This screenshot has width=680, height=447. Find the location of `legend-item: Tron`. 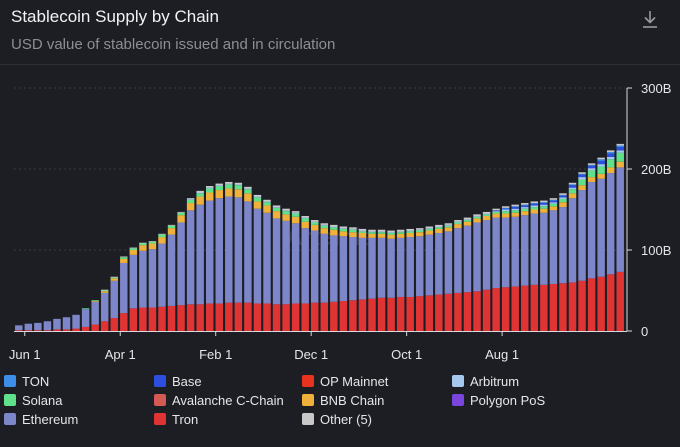

legend-item: Tron is located at coordinates (176, 419).